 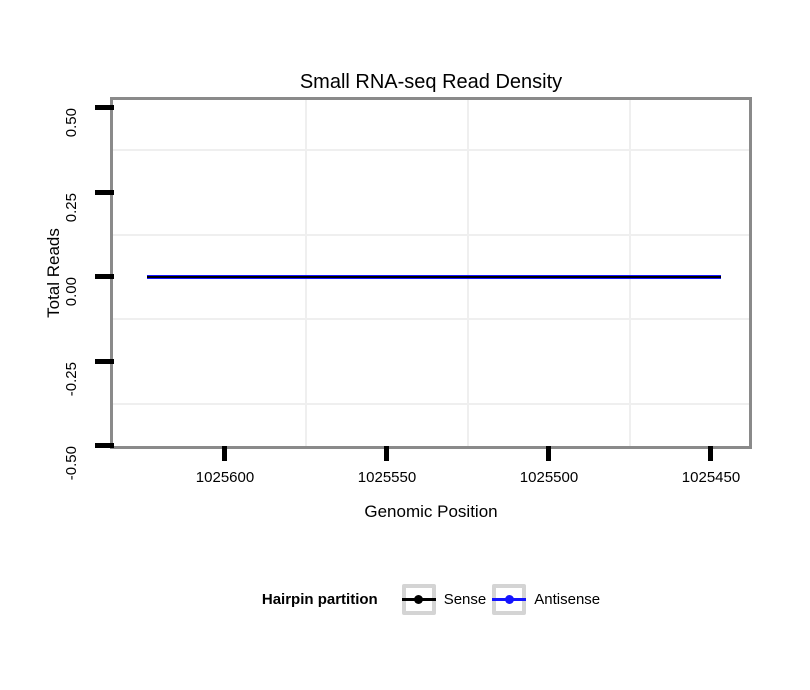 I want to click on legend-key-sense, so click(x=418, y=599).